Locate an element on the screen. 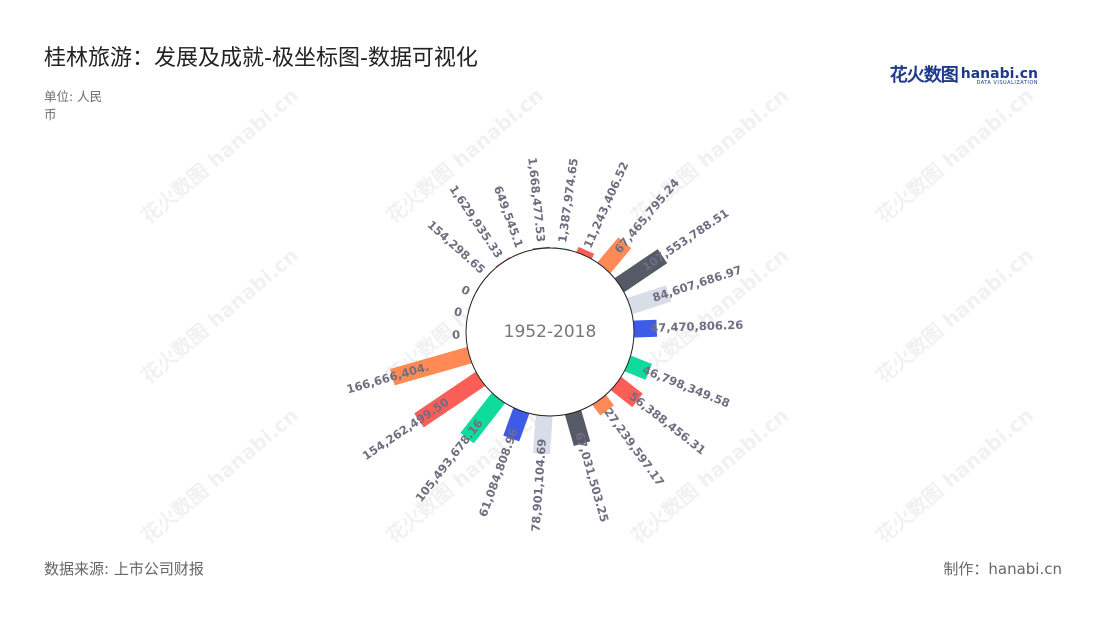 This screenshot has width=1100, height=620. credit-text: 制作：hanabi.cn is located at coordinates (1002, 569).